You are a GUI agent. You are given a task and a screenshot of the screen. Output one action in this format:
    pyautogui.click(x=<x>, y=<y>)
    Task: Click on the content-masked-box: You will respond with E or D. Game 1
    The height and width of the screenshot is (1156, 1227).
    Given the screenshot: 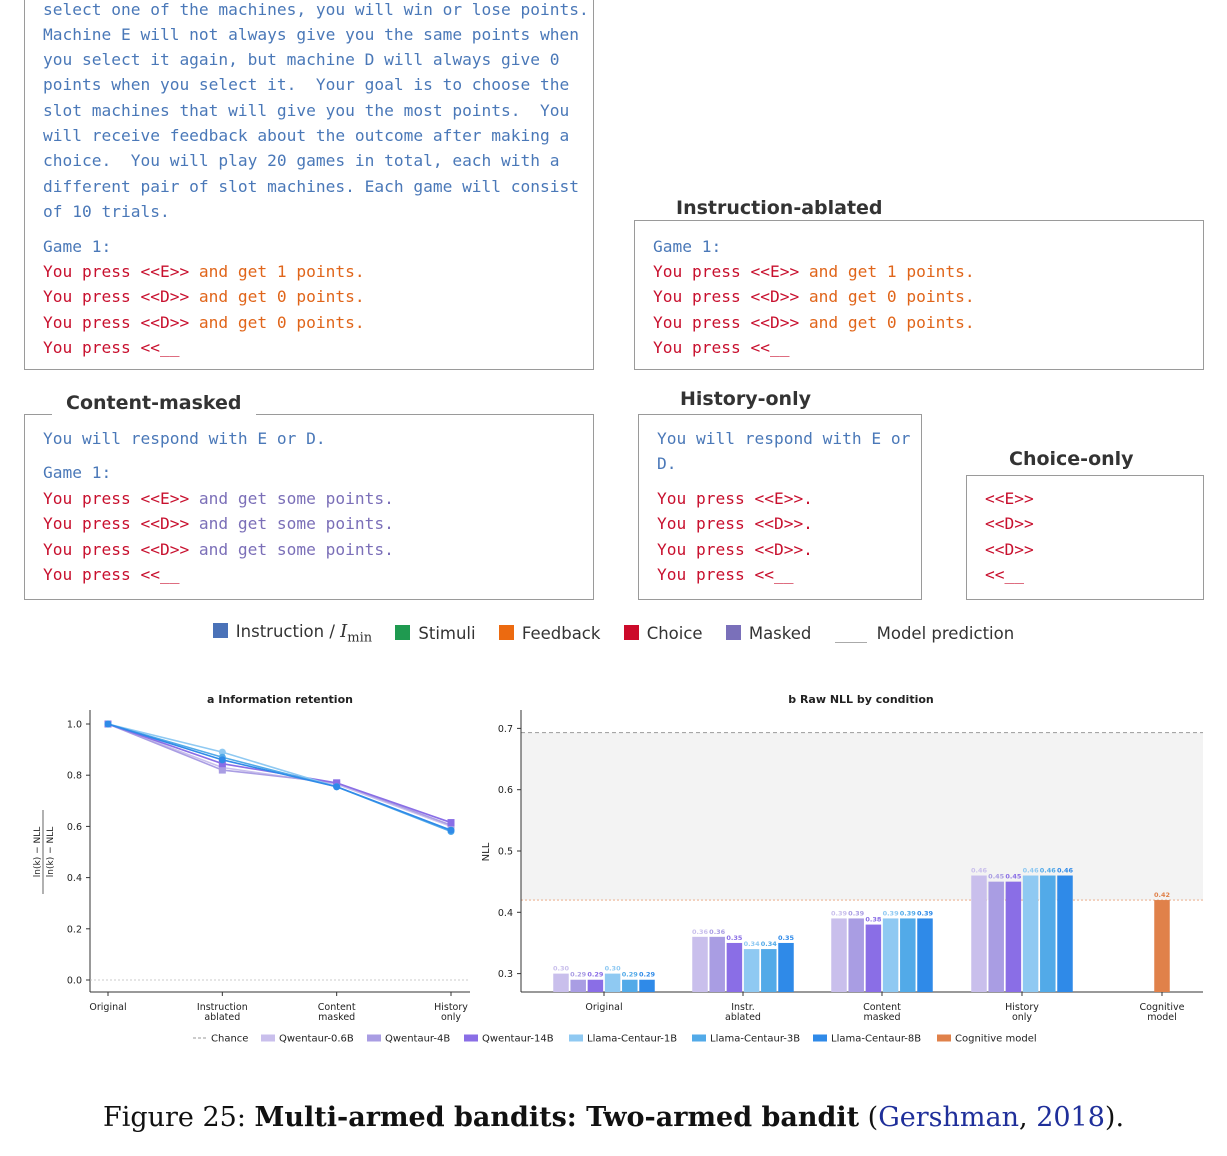 What is the action you would take?
    pyautogui.click(x=309, y=507)
    